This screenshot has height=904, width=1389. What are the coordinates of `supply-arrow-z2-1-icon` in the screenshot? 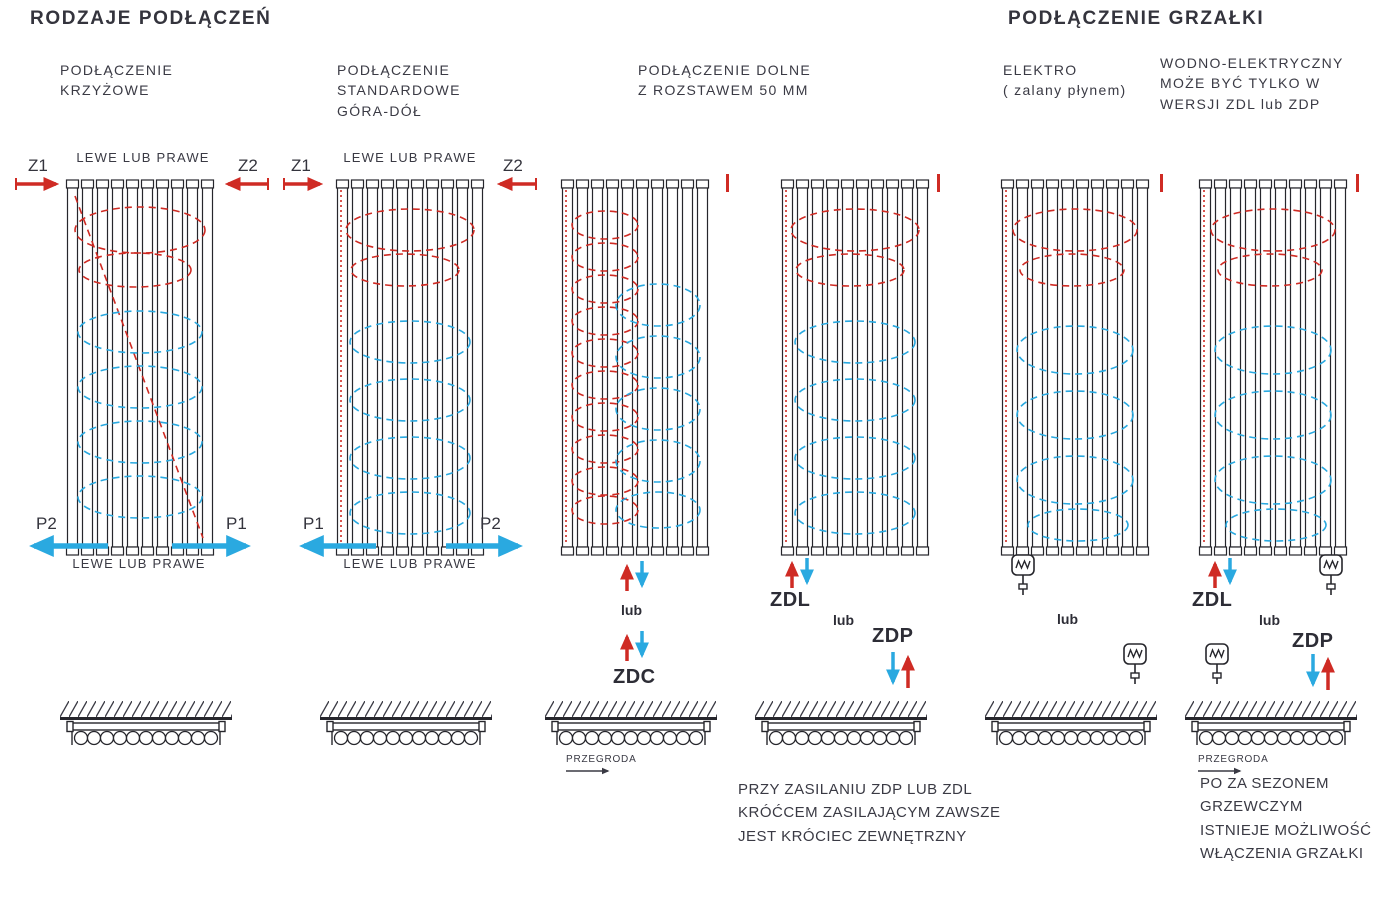 It's located at (246, 184).